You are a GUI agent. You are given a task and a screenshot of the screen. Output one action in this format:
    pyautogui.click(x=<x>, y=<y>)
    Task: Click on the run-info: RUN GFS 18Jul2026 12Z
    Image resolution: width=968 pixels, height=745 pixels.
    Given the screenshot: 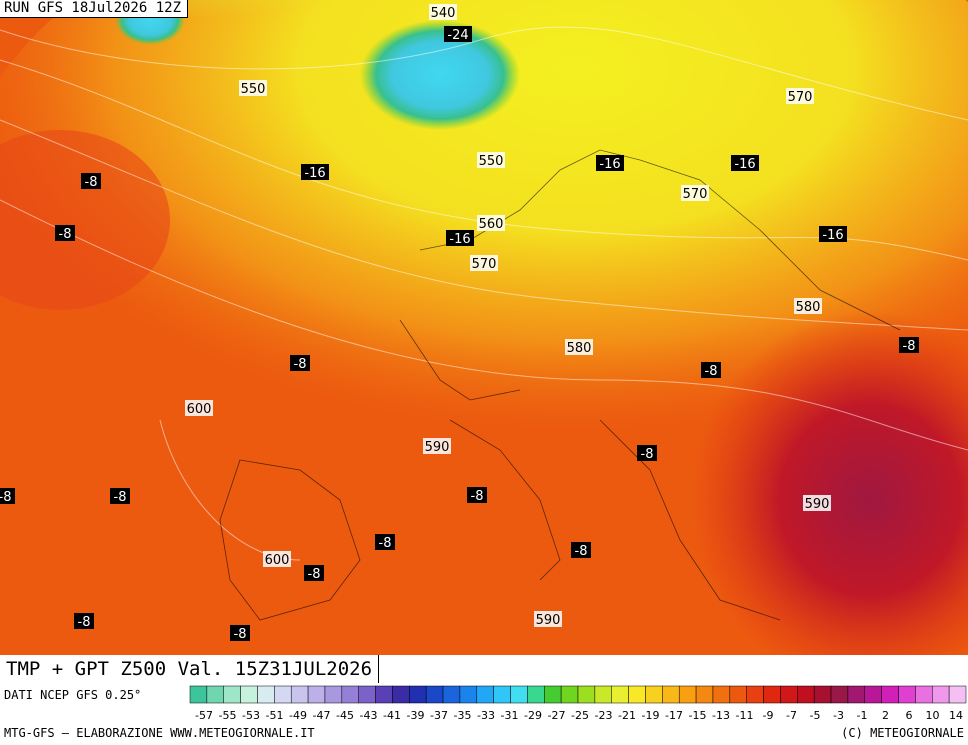 What is the action you would take?
    pyautogui.click(x=94, y=9)
    